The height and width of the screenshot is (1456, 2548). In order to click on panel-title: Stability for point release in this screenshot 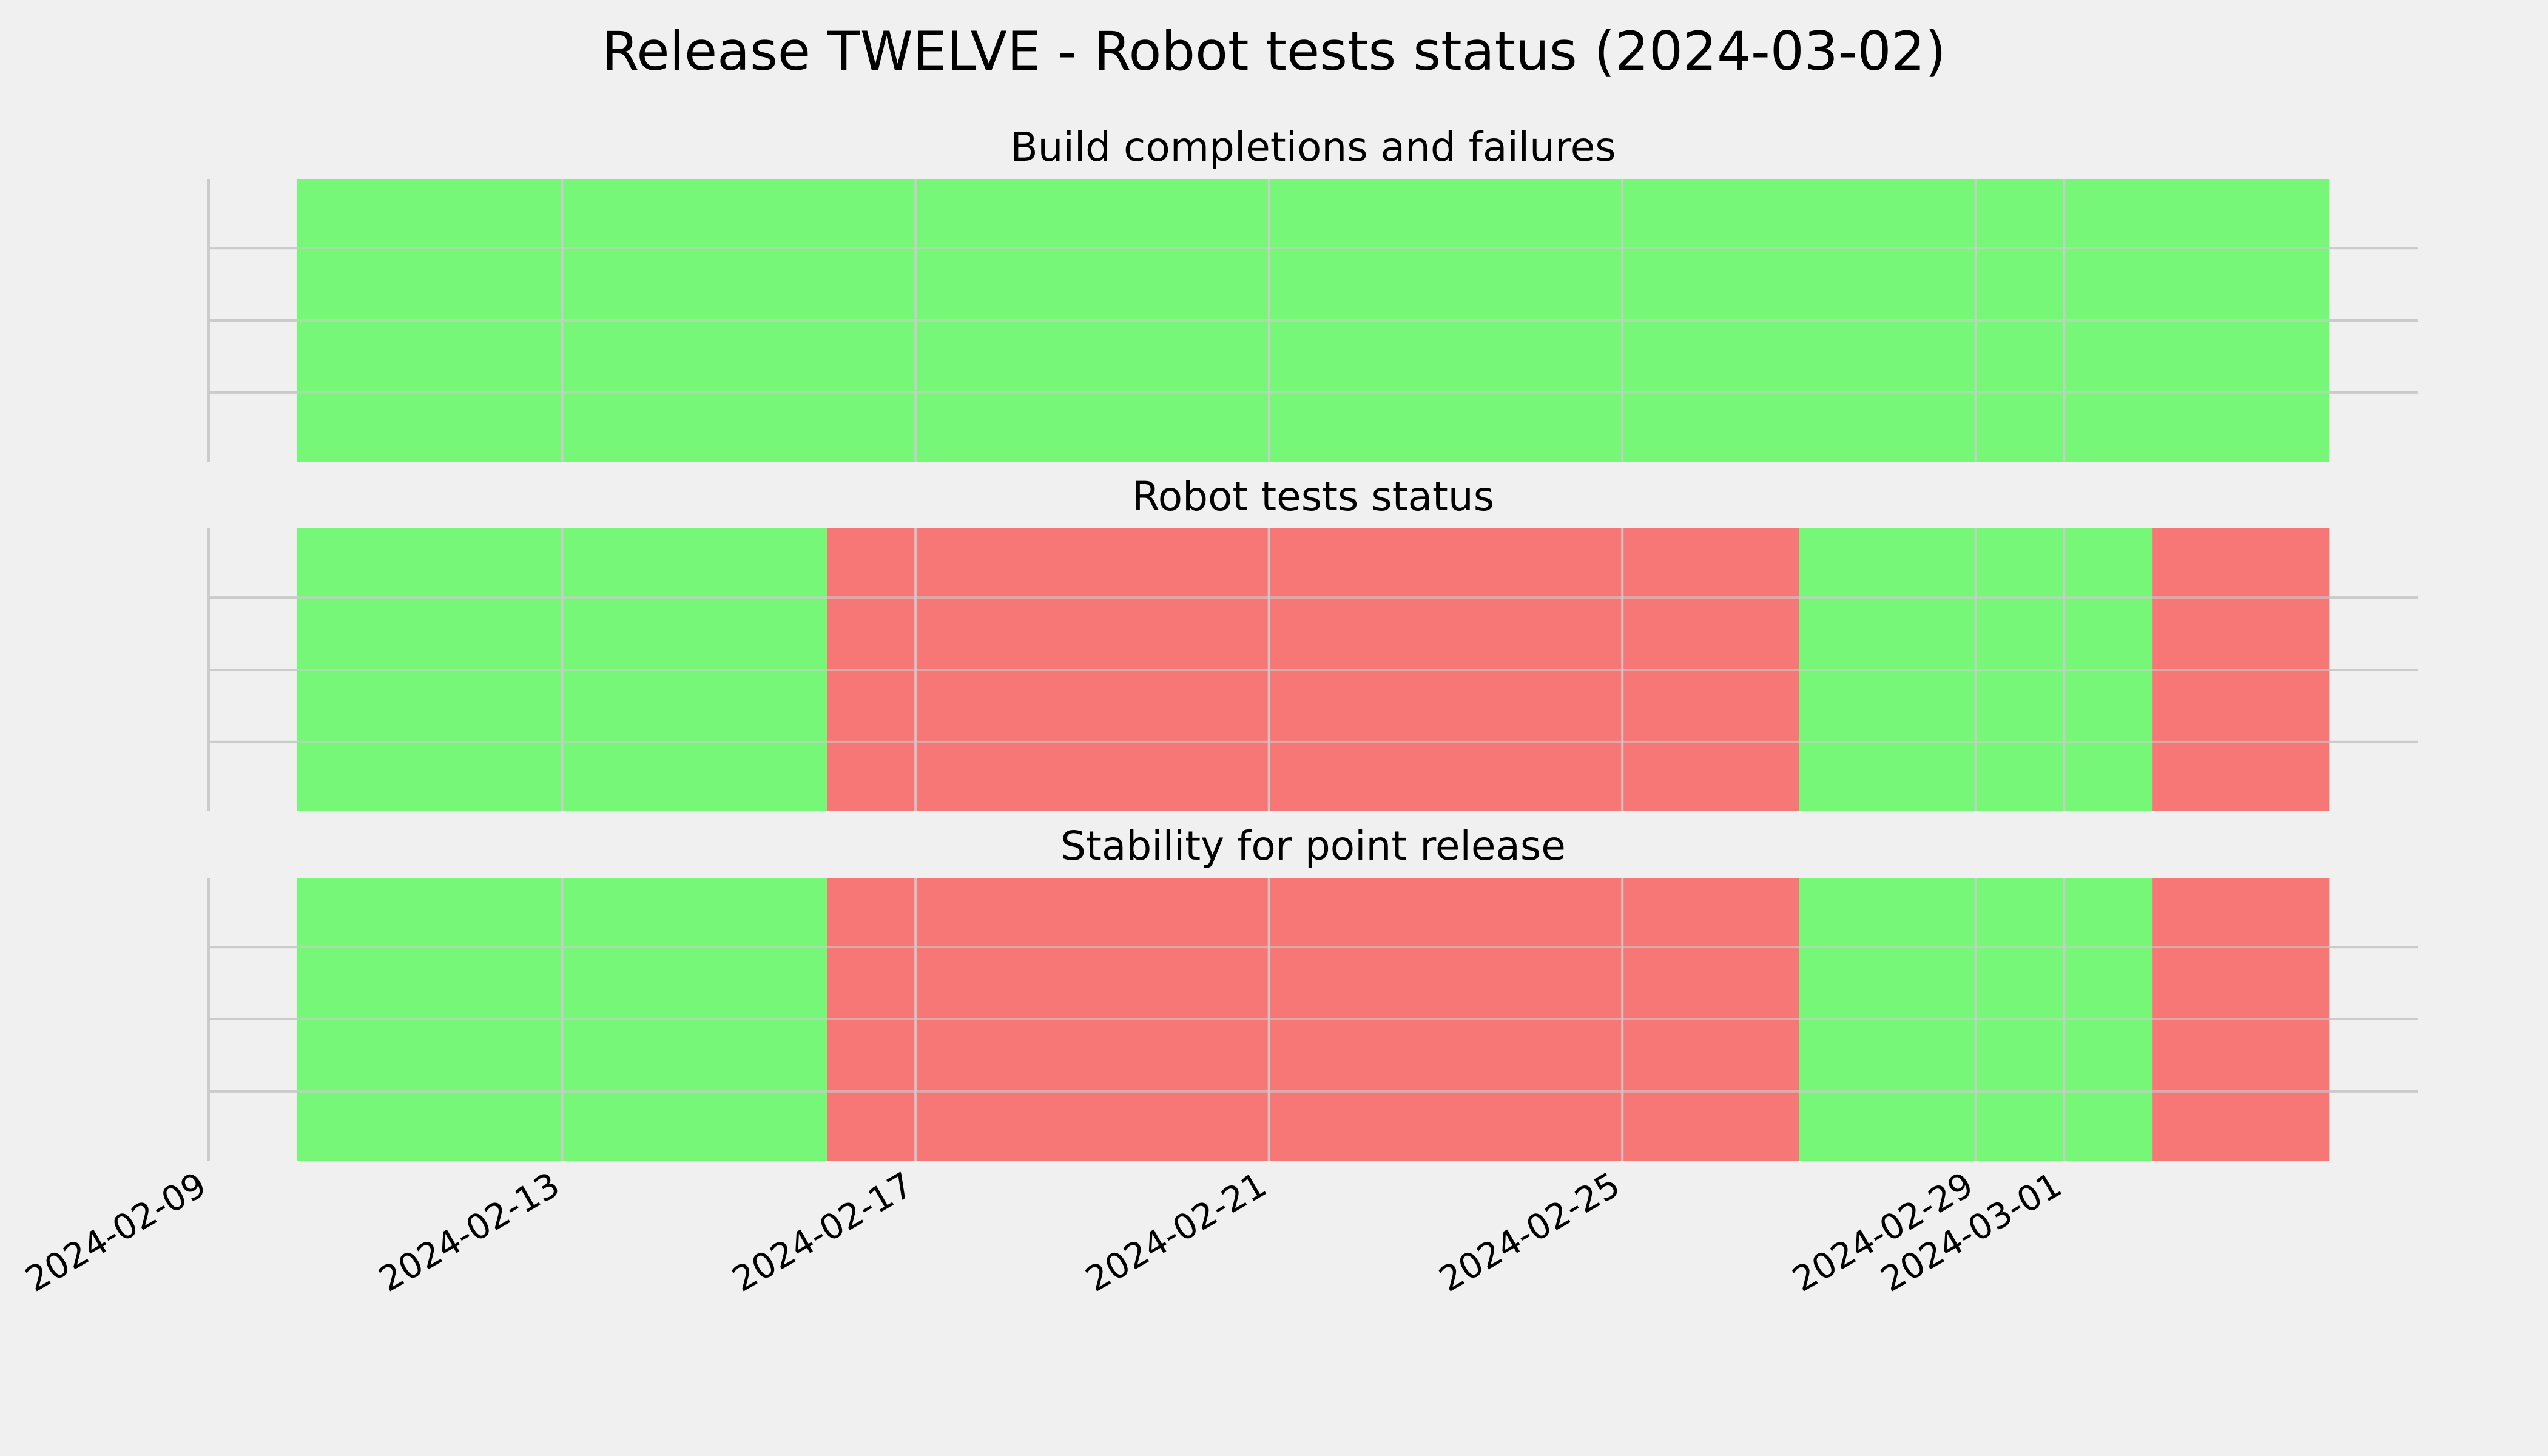, I will do `click(1313, 846)`.